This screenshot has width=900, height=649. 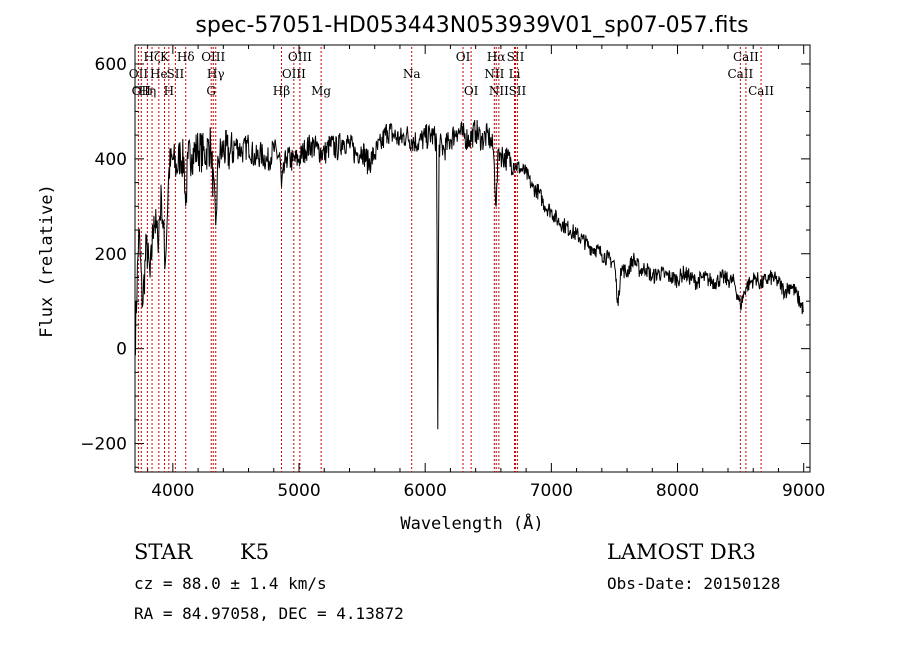 I want to click on x-tick-label: 4000, so click(x=172, y=491).